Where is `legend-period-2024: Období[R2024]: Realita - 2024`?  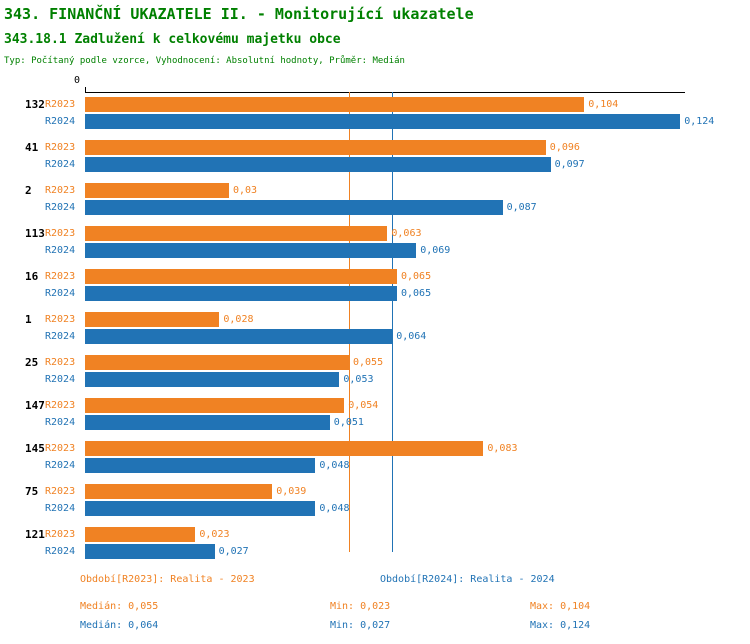 legend-period-2024: Období[R2024]: Realita - 2024 is located at coordinates (467, 579).